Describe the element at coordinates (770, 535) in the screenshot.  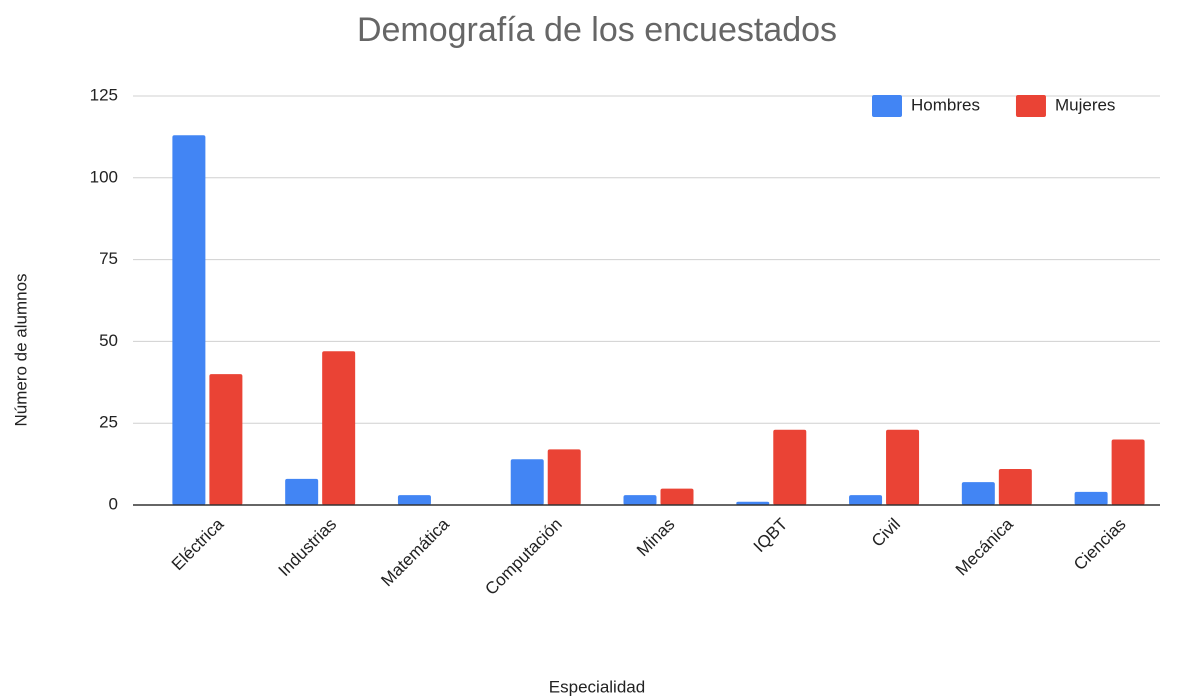
I see `x-tick-label: IQBT` at that location.